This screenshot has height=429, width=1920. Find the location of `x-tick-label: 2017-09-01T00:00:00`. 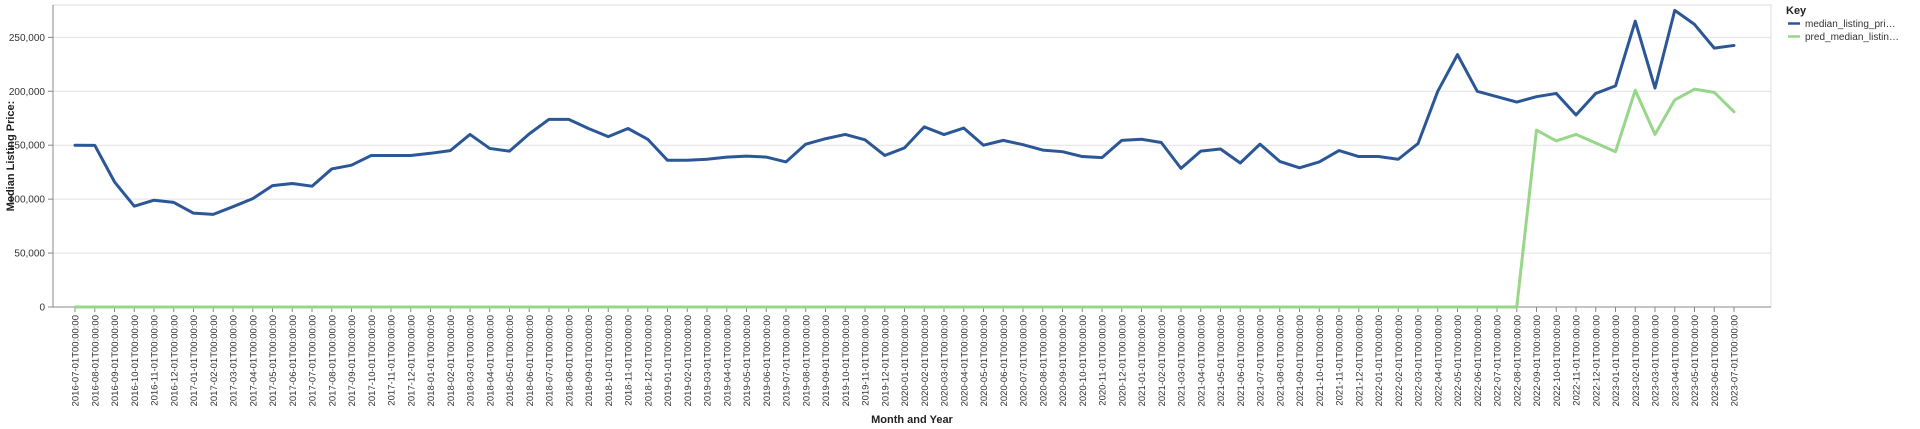

x-tick-label: 2017-09-01T00:00:00 is located at coordinates (352, 360).